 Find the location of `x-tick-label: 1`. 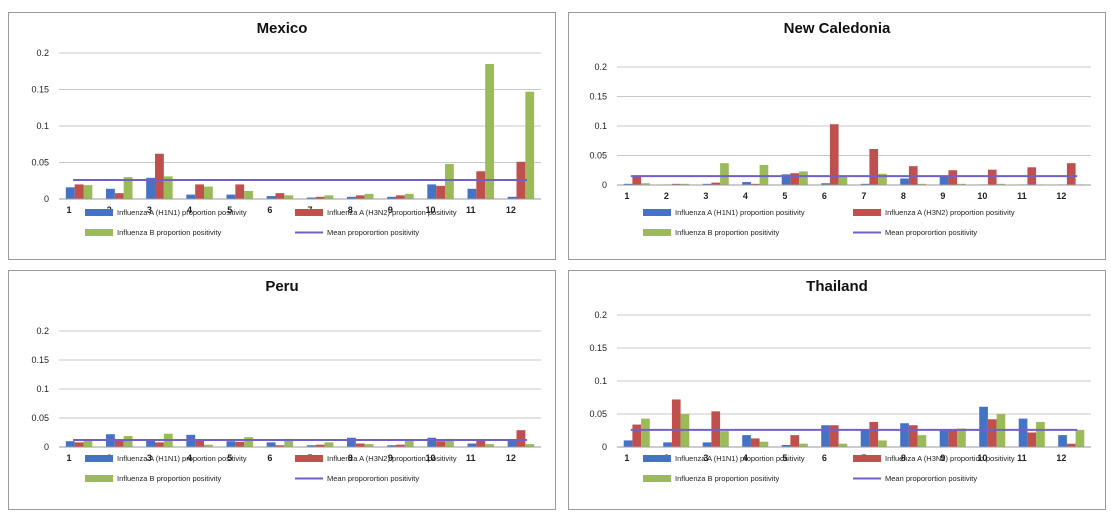

x-tick-label: 1 is located at coordinates (69, 210).